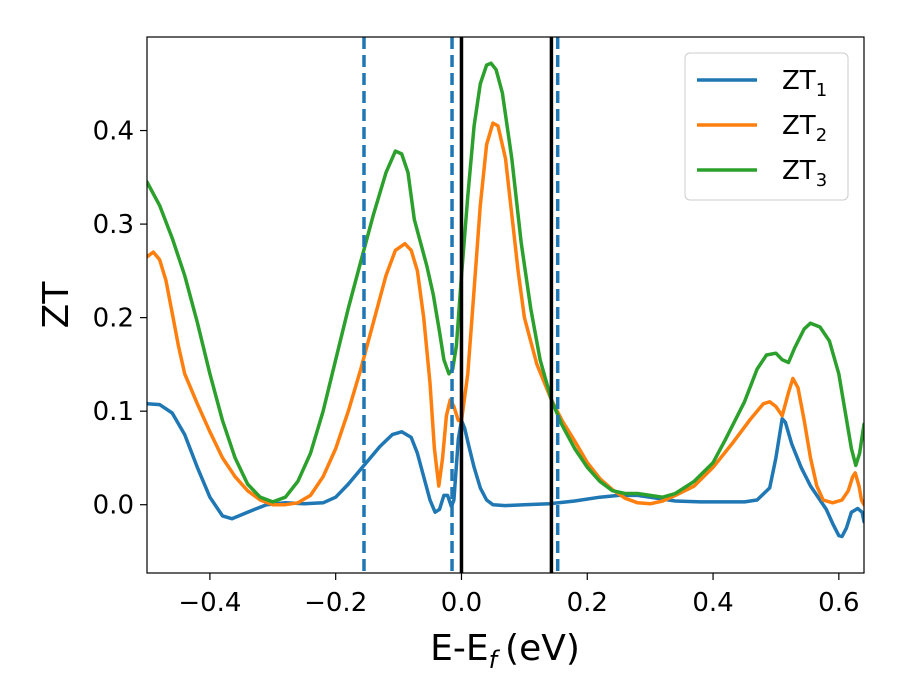 Image resolution: width=900 pixels, height=700 pixels. What do you see at coordinates (113, 319) in the screenshot?
I see `y-tick-label: 0.2` at bounding box center [113, 319].